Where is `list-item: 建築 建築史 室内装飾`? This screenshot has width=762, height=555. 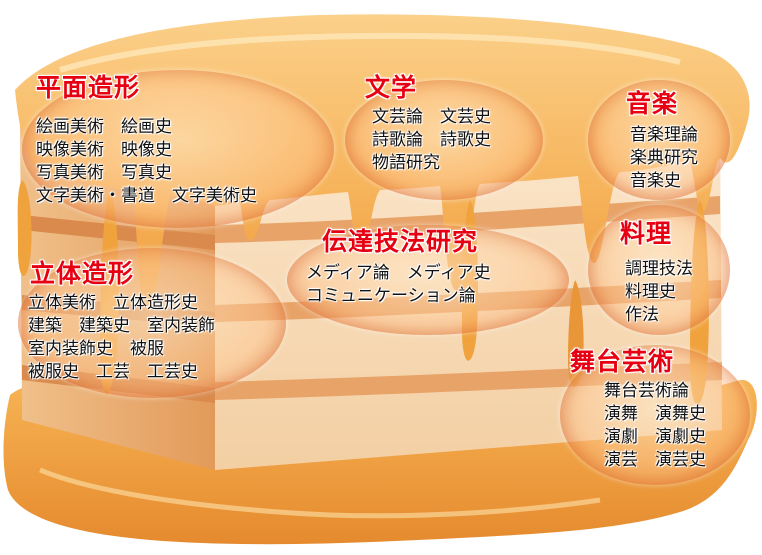
list-item: 建築 建築史 室内装飾 is located at coordinates (121, 326).